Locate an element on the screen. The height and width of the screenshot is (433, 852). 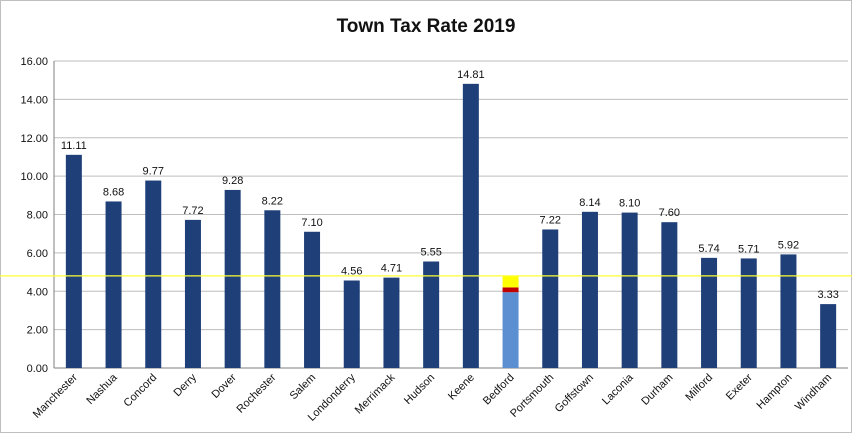
bar-milford is located at coordinates (709, 312).